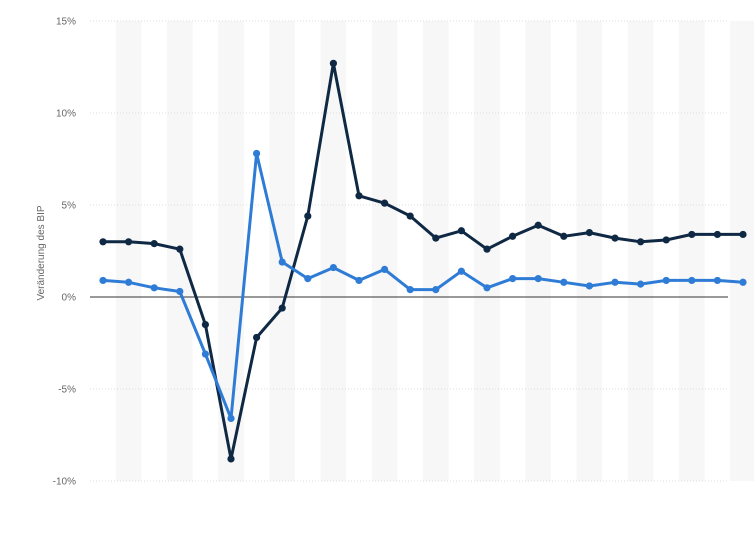  What do you see at coordinates (66, 114) in the screenshot?
I see `y-tick-label: 10%` at bounding box center [66, 114].